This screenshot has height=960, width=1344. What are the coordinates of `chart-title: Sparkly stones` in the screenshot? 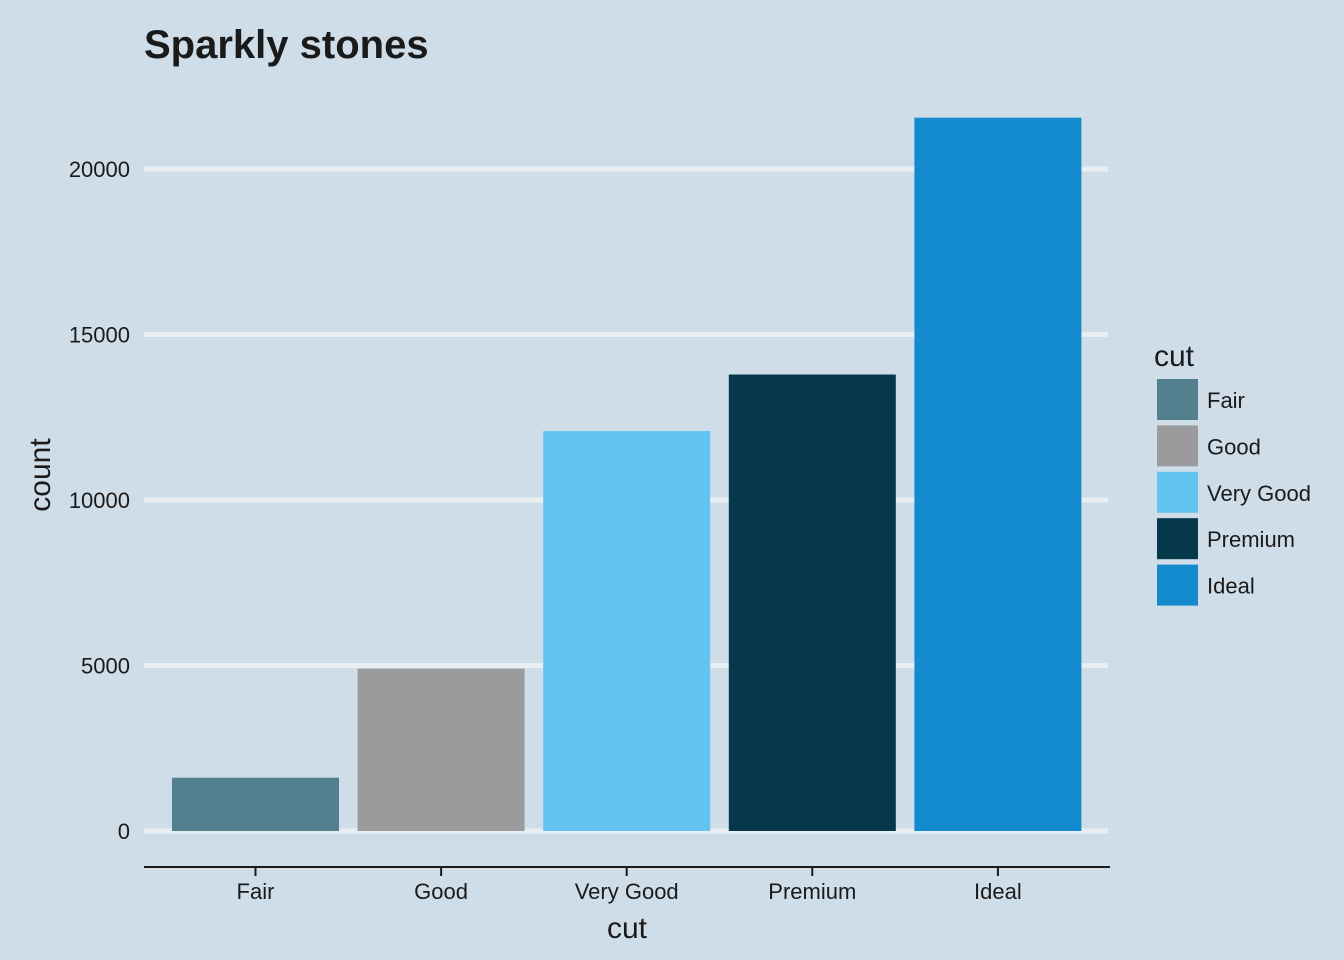 It's located at (286, 45).